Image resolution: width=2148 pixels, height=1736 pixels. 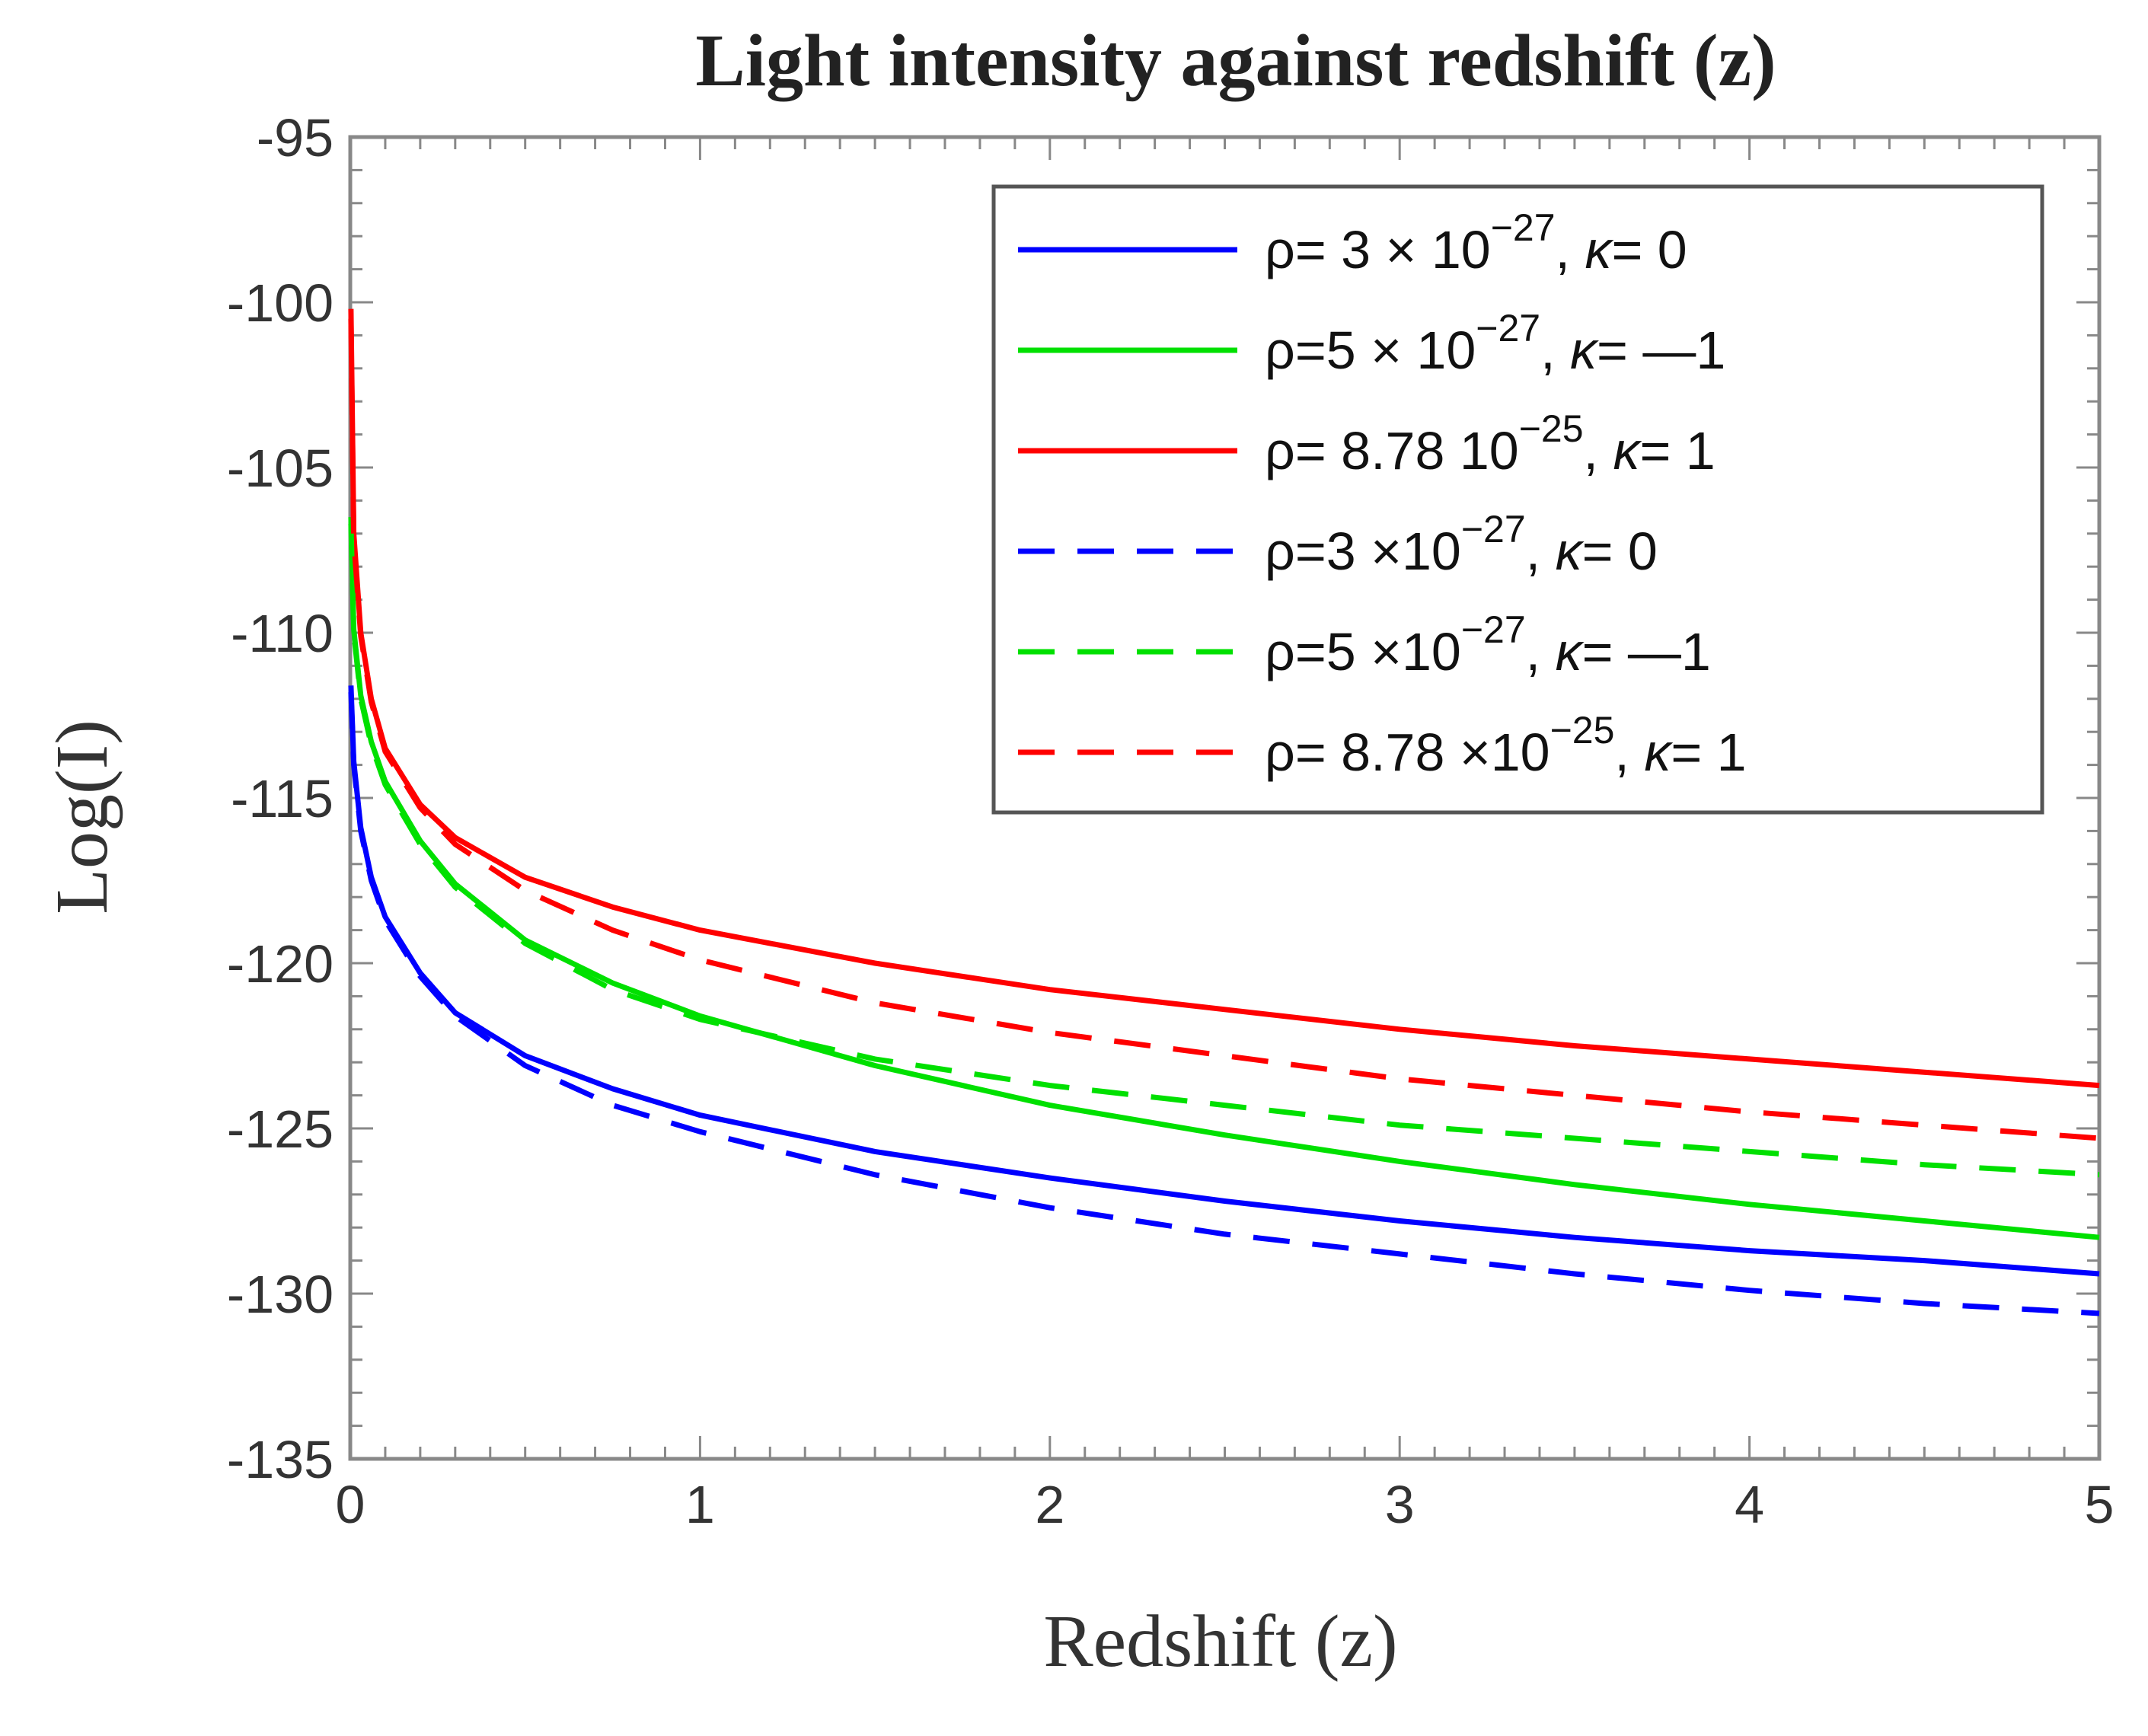 What do you see at coordinates (1407, 752) in the screenshot?
I see `legend-label-pre: ρ= 8.78 ×10` at bounding box center [1407, 752].